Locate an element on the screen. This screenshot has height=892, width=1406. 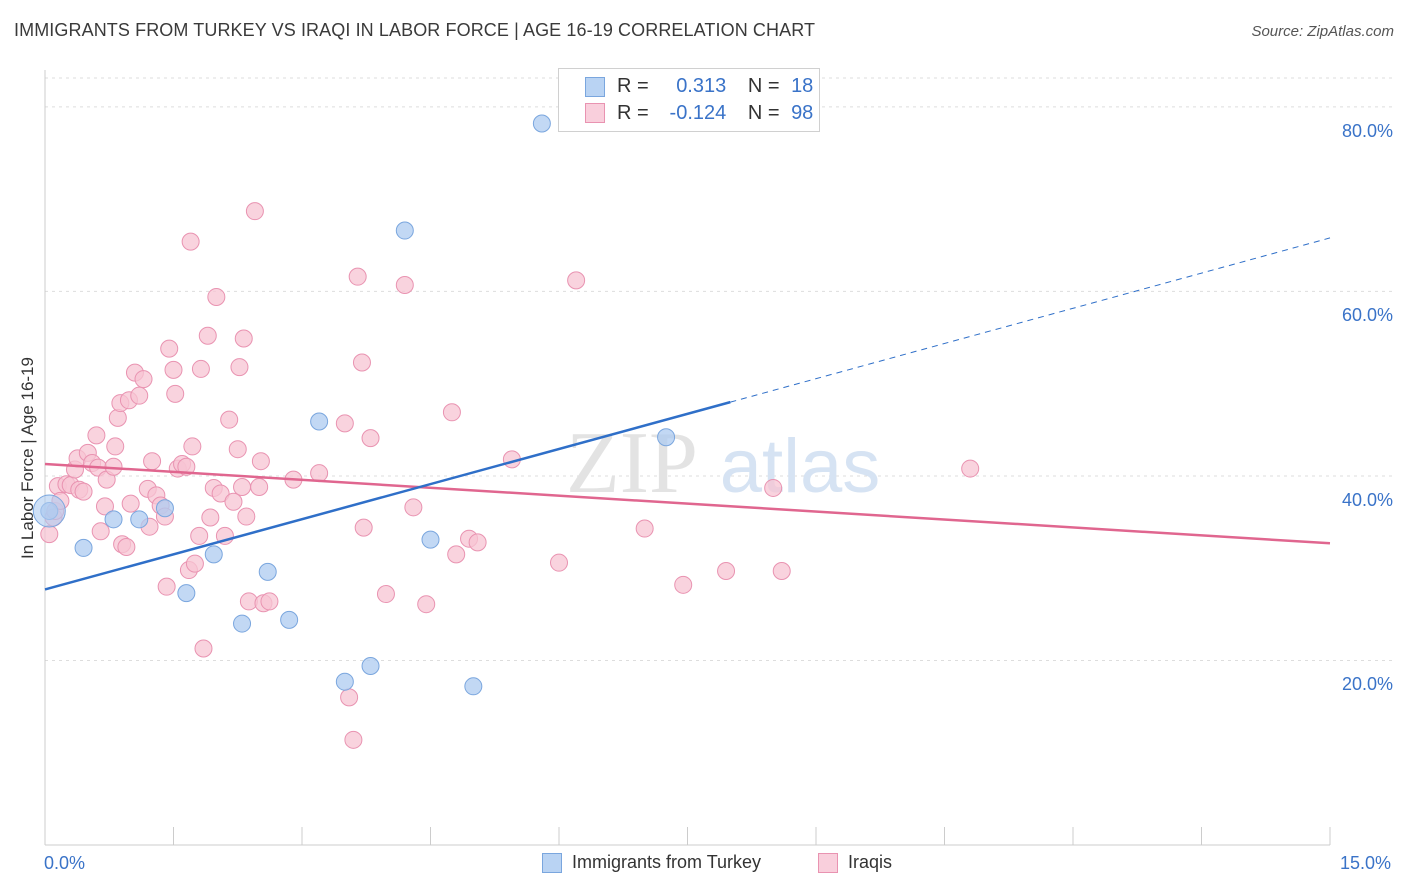
iraqi-trend-line is located at coordinates (687, 503).